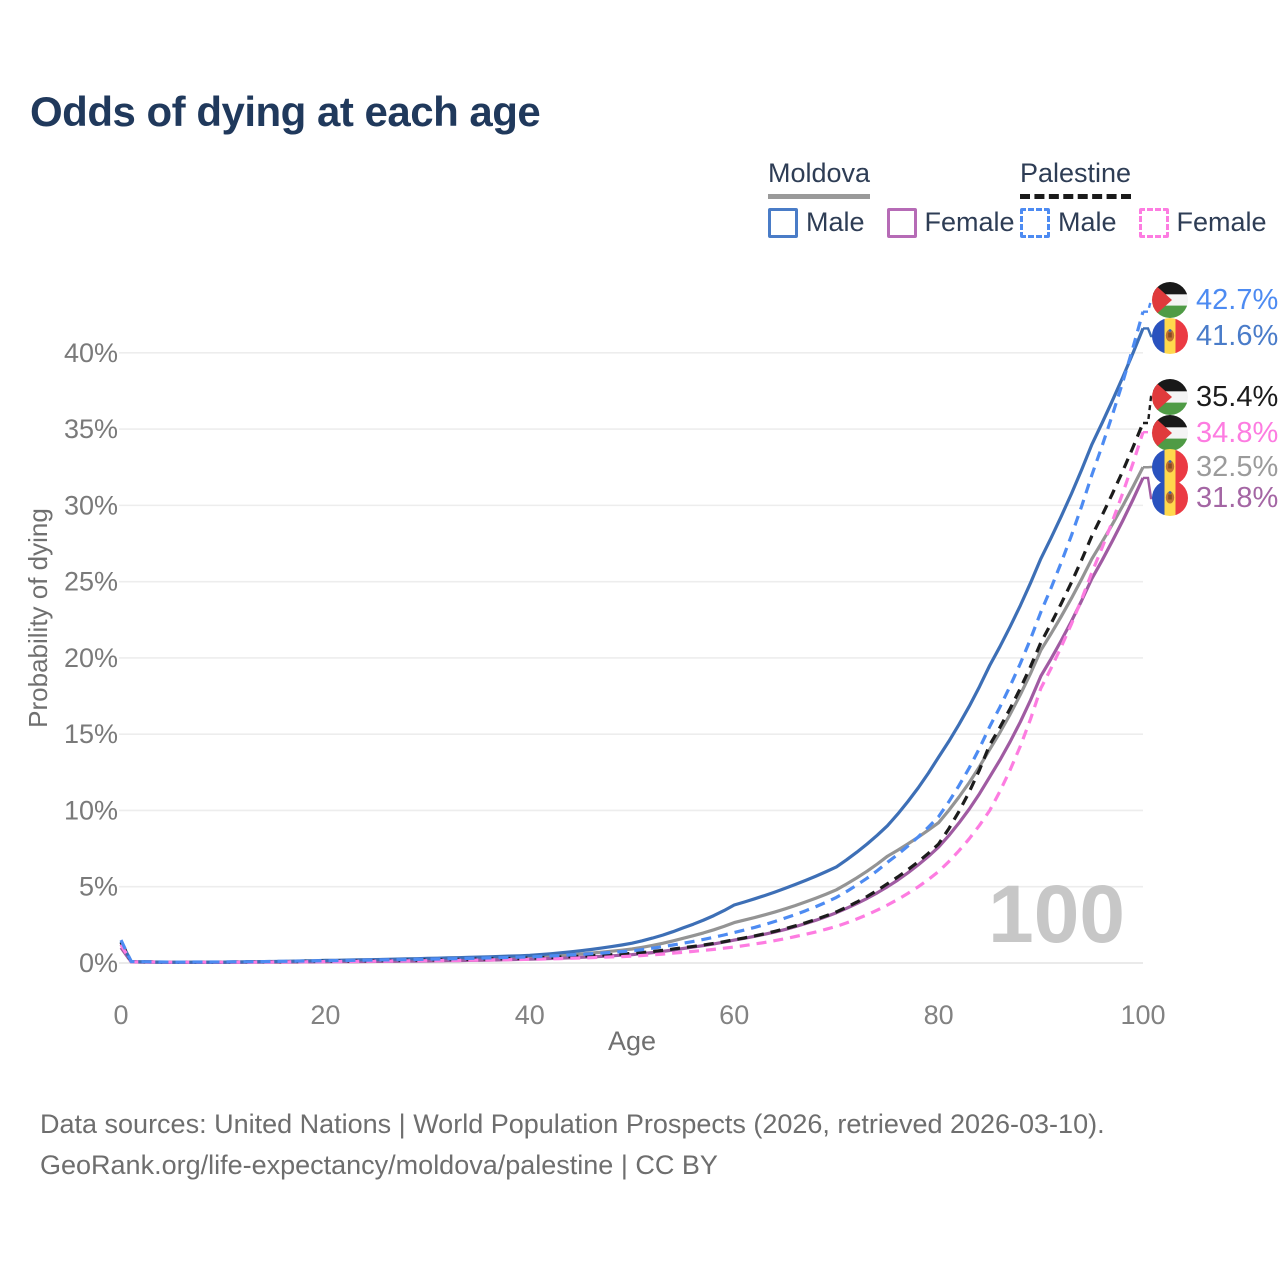 The width and height of the screenshot is (1280, 1280). What do you see at coordinates (1076, 178) in the screenshot?
I see `legend-country-palestine: Palestine` at bounding box center [1076, 178].